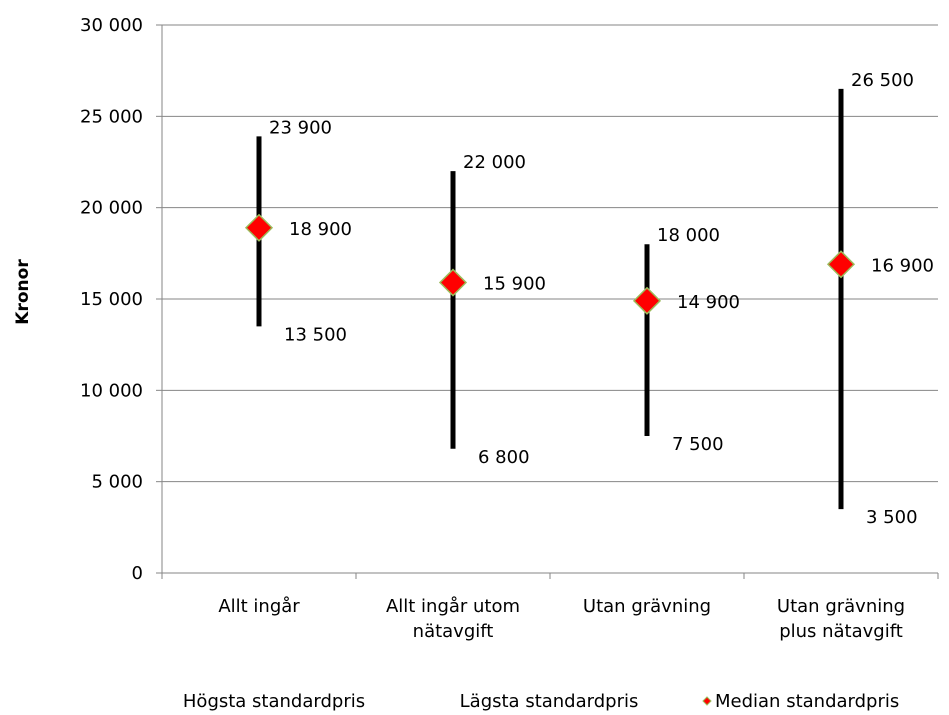  I want to click on median-value-label: 15 900, so click(514, 284).